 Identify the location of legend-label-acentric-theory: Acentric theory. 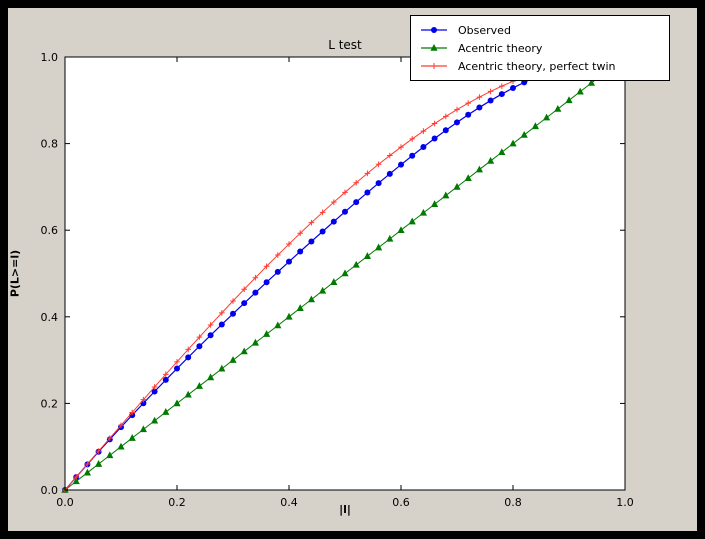
(500, 48).